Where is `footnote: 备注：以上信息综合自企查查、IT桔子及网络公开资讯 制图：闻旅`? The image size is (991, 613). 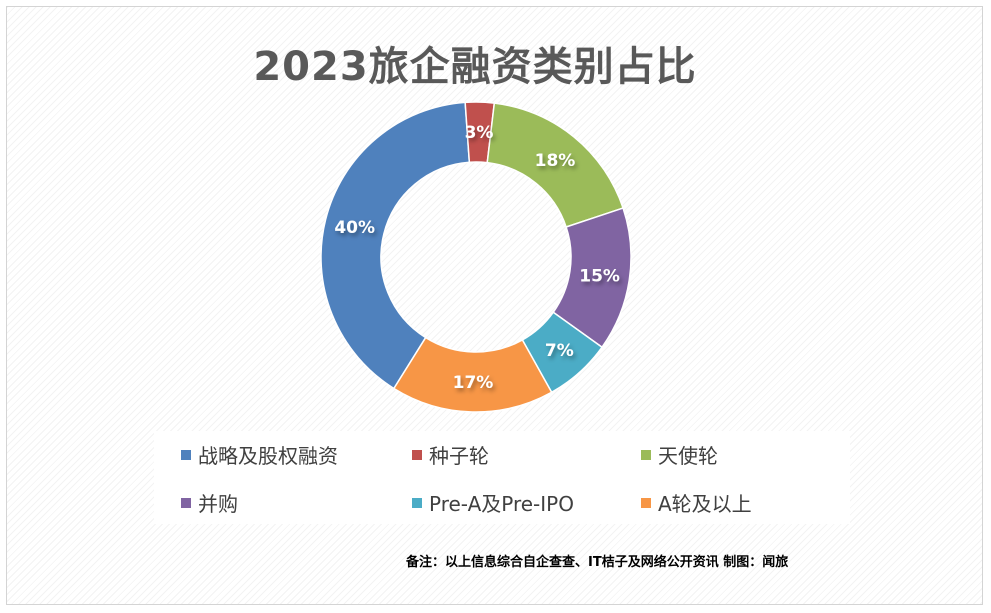
footnote: 备注：以上信息综合自企查查、IT桔子及网络公开资讯 制图：闻旅 is located at coordinates (597, 562).